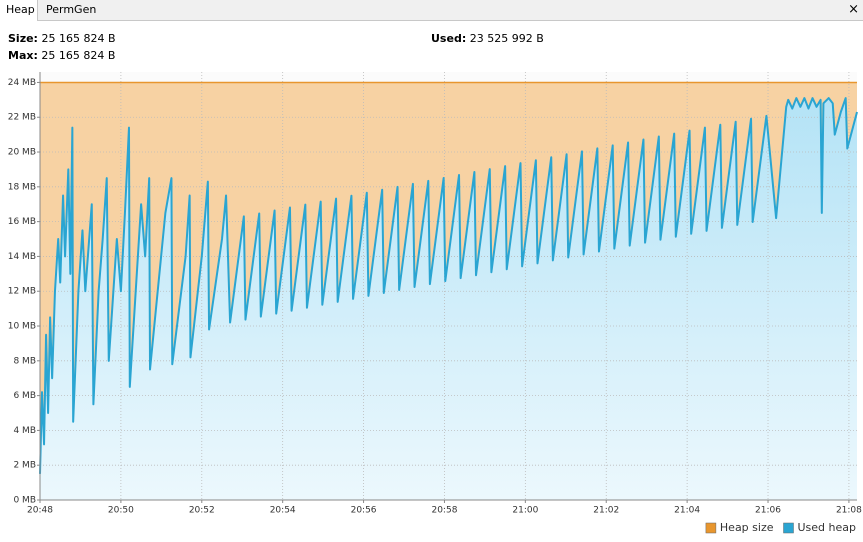 This screenshot has width=863, height=542. I want to click on close-button: ×, so click(853, 9).